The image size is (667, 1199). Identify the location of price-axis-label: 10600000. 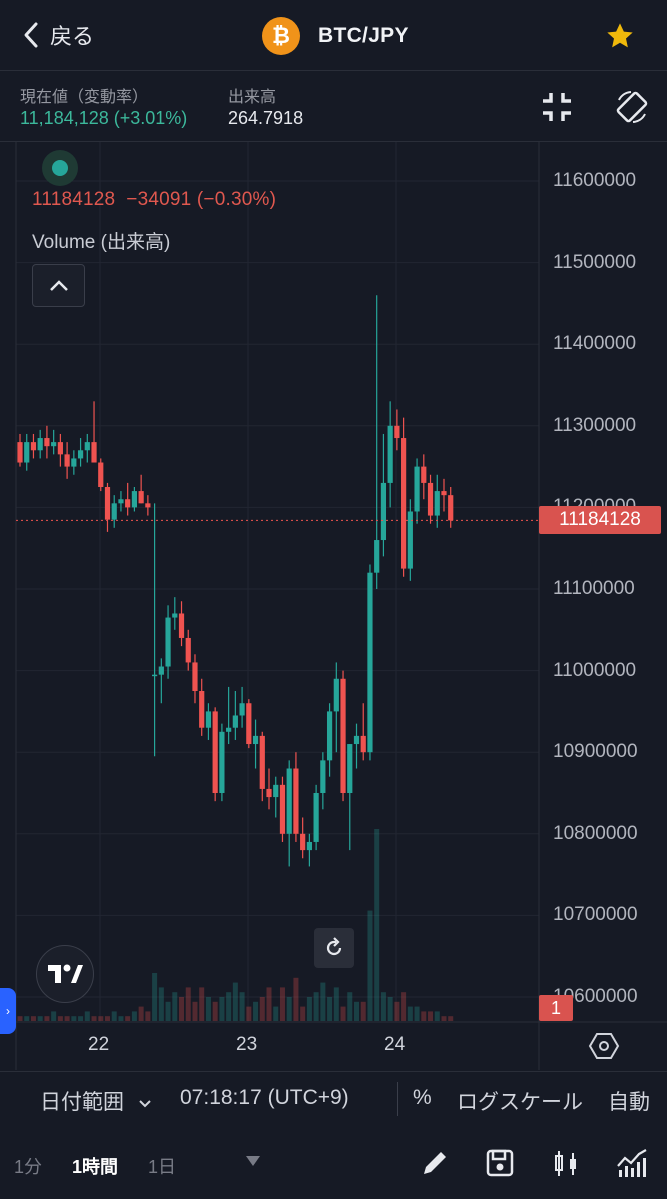
(595, 996).